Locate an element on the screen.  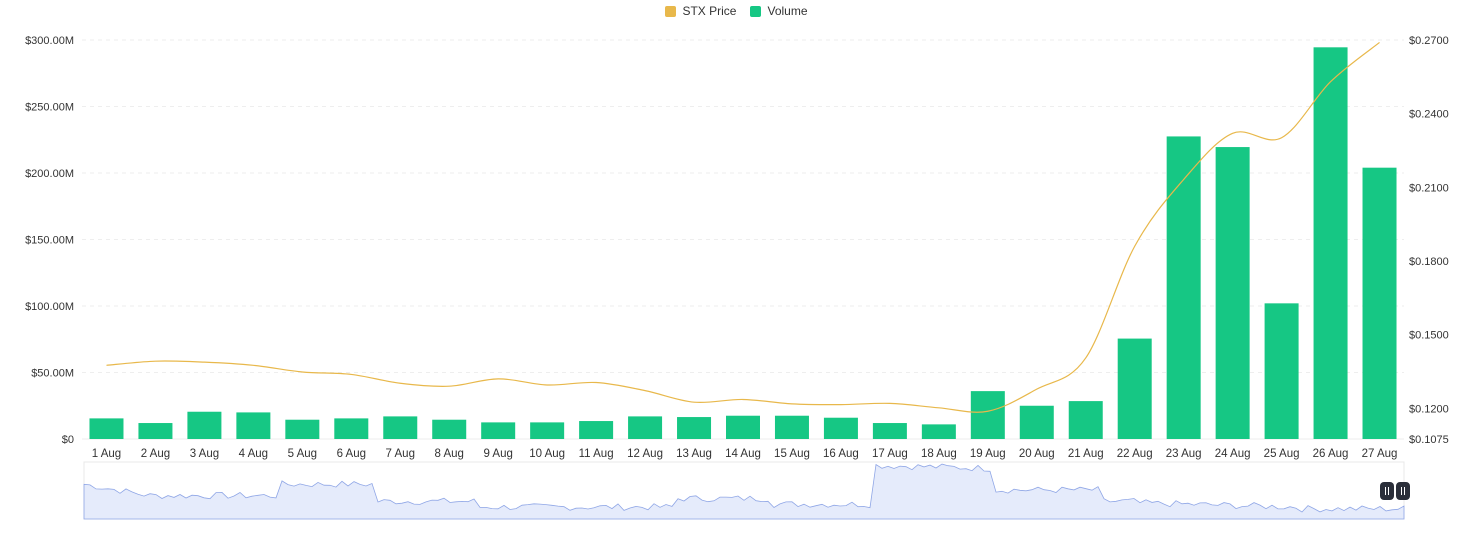
x-tick-label: 12 Aug is located at coordinates (645, 454).